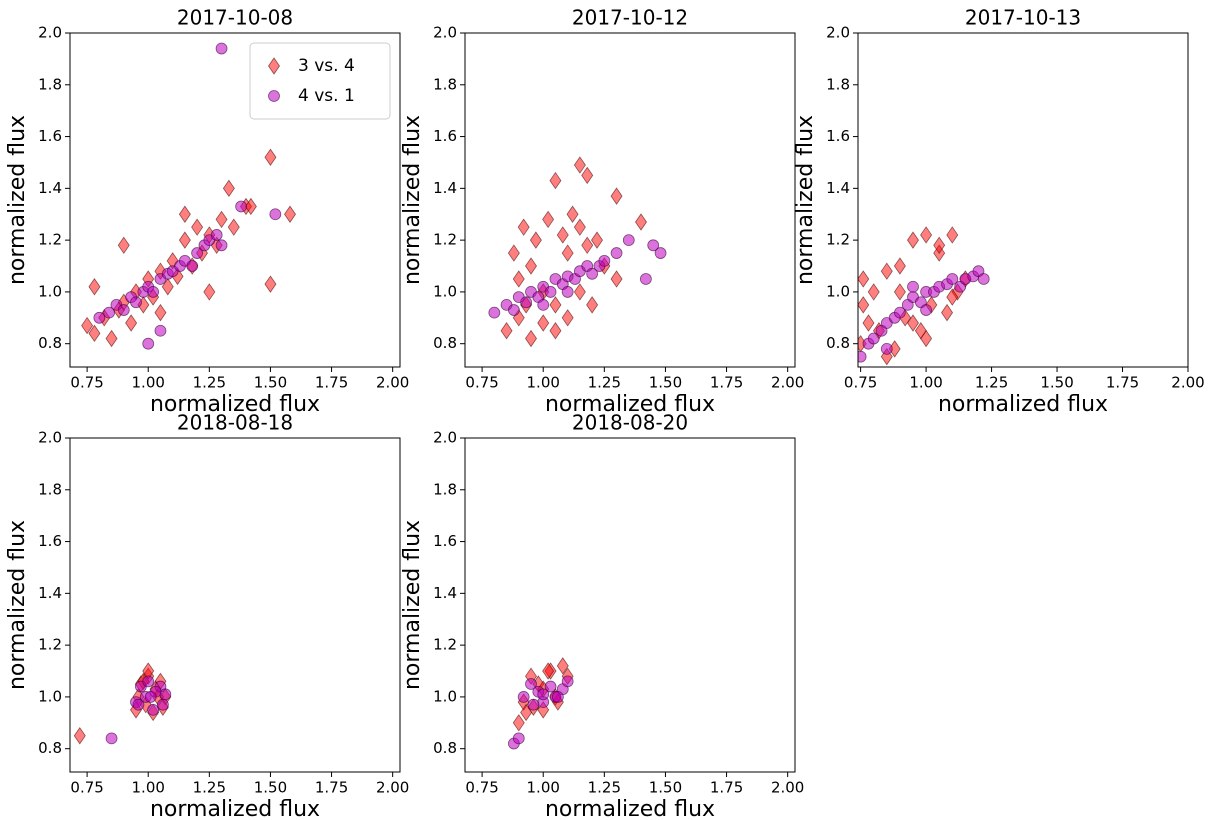 This screenshot has width=1215, height=820. I want to click on legend: 3 vs. 4 4 vs. 1, so click(320, 81).